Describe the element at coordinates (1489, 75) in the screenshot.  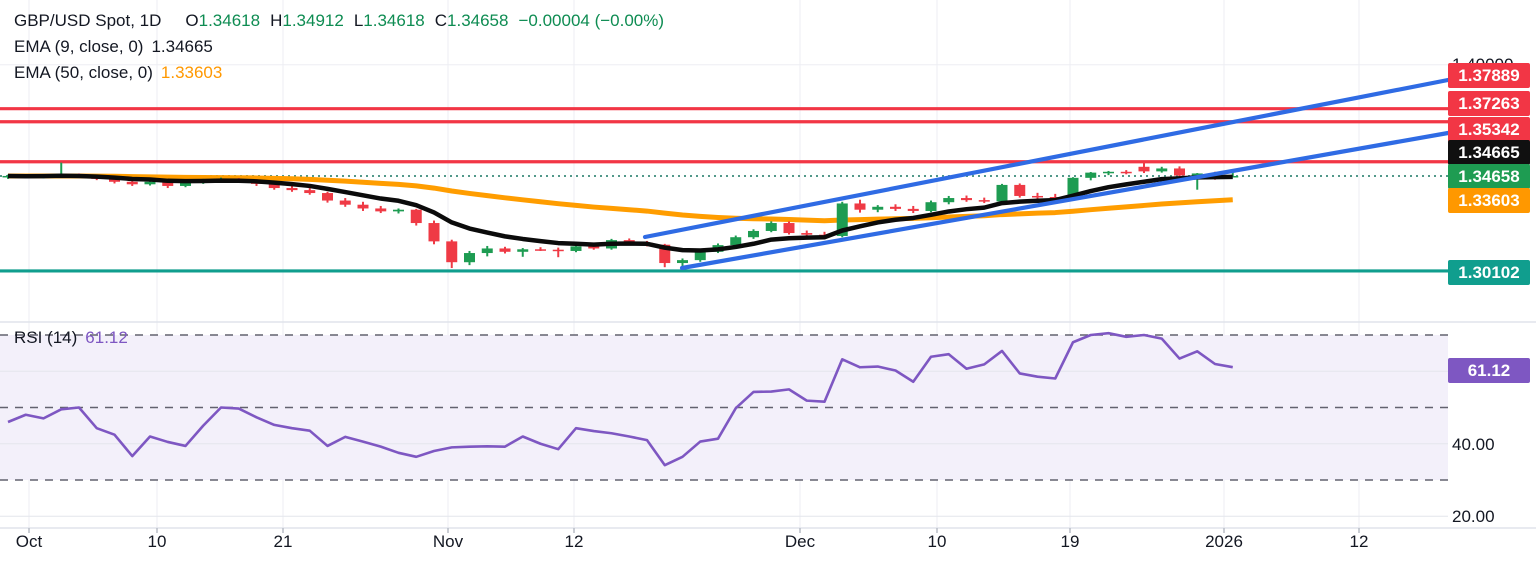
I see `price-badge: 1.37889` at that location.